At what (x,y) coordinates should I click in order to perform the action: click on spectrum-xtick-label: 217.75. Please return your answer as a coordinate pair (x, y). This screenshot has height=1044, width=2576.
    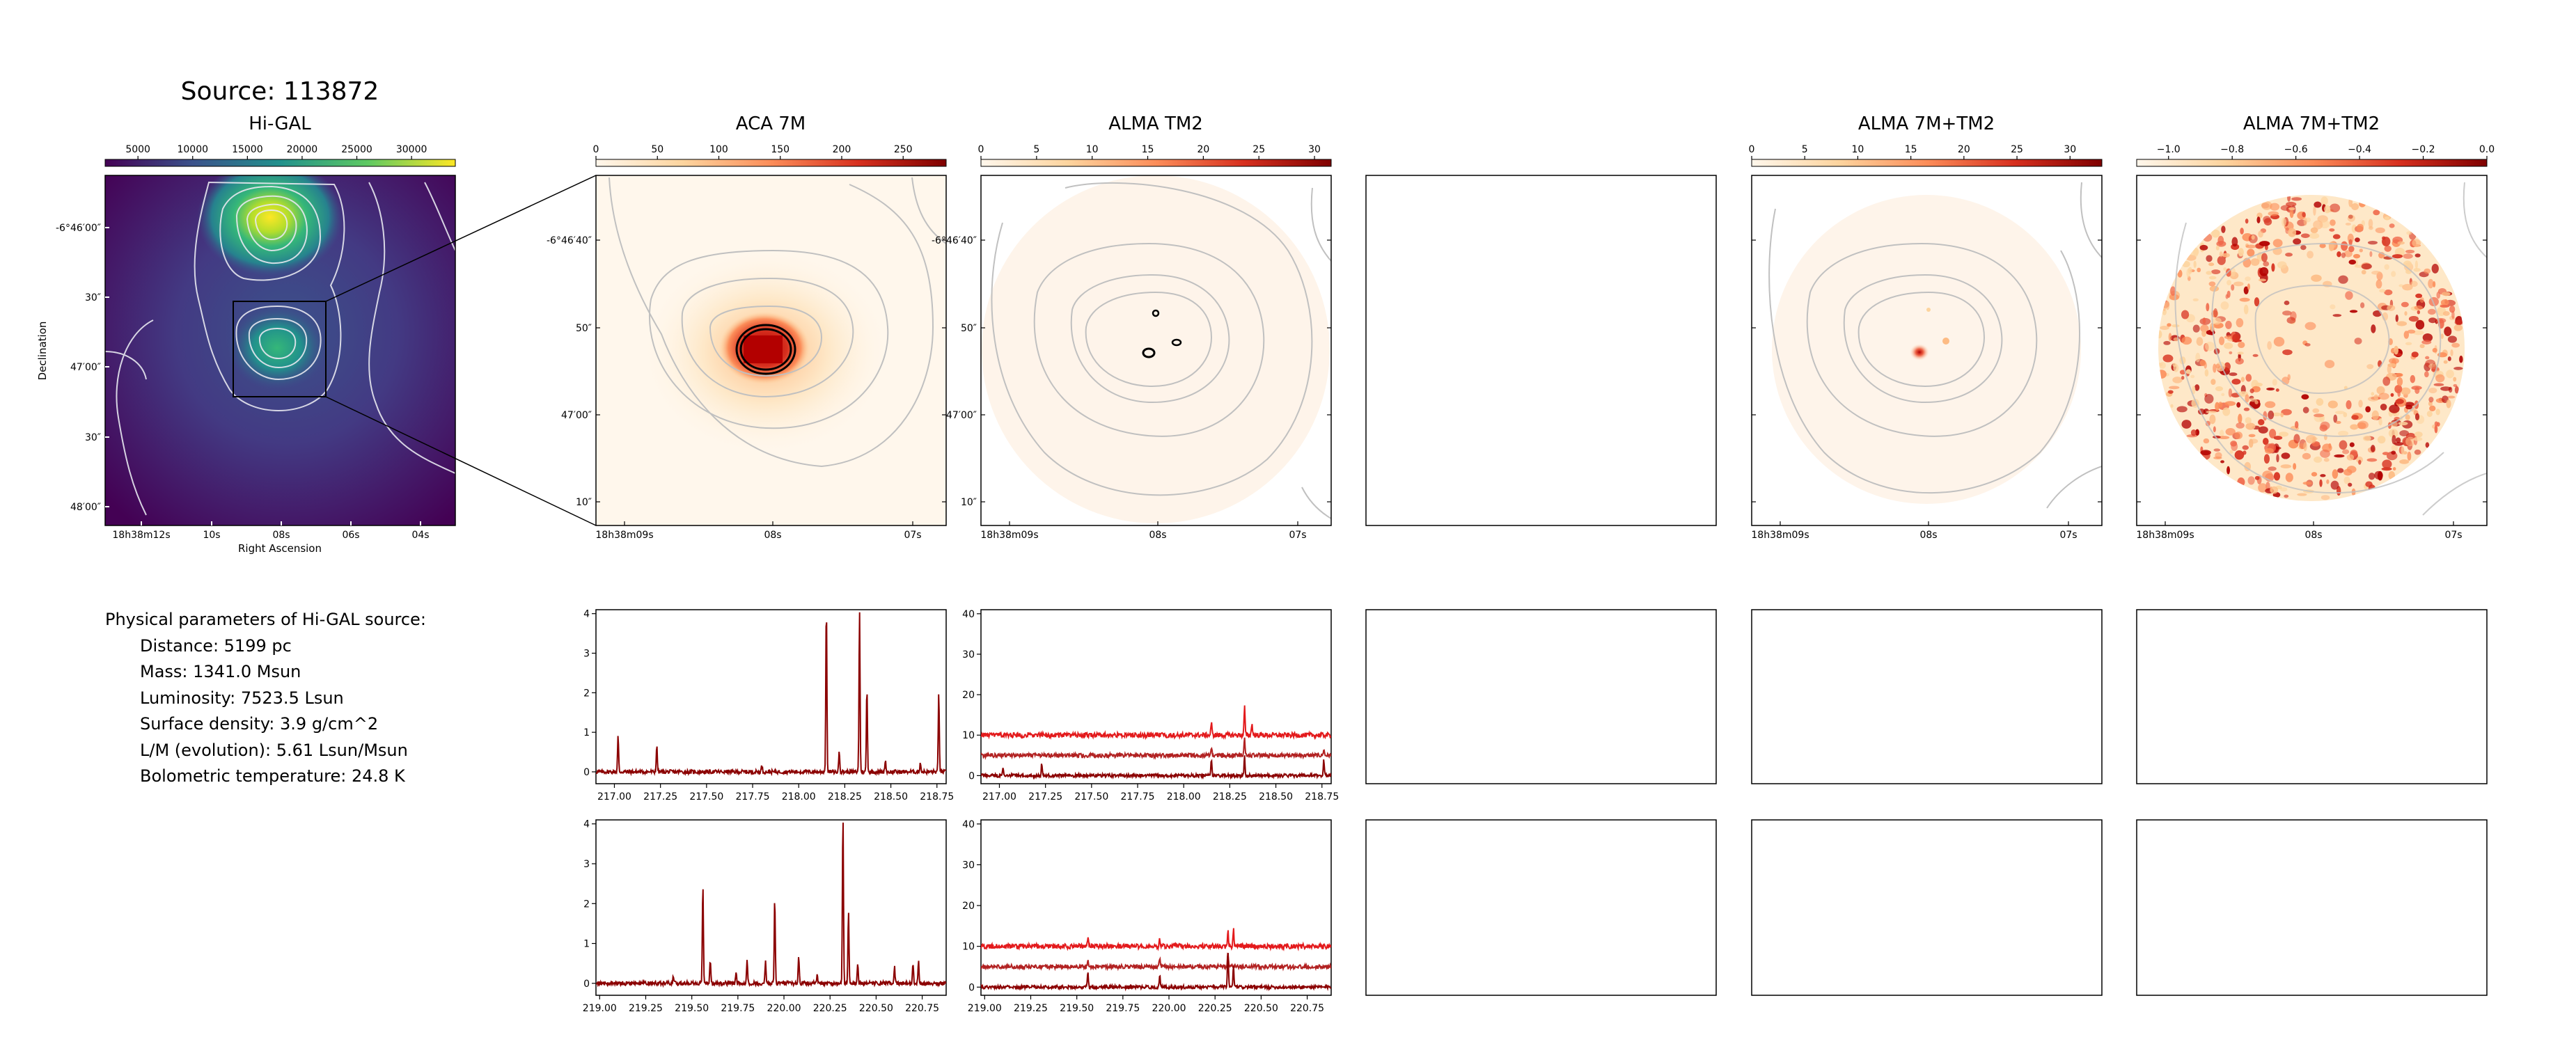
    Looking at the image, I should click on (753, 796).